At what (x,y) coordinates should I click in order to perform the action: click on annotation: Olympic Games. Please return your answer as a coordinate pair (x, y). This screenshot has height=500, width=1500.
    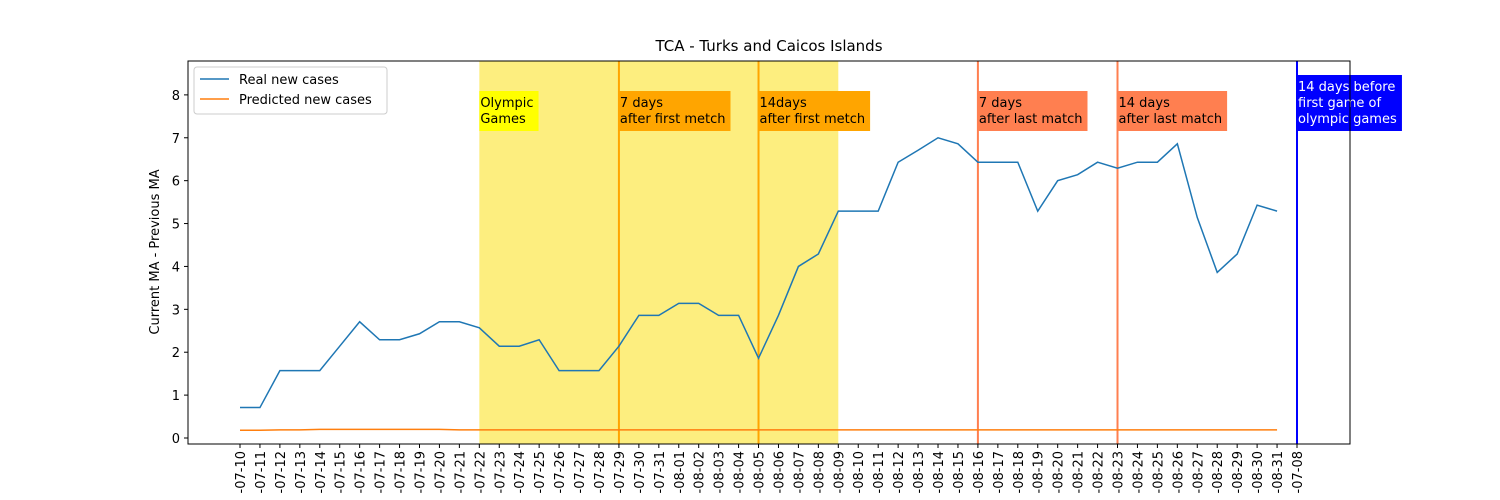
    Looking at the image, I should click on (509, 111).